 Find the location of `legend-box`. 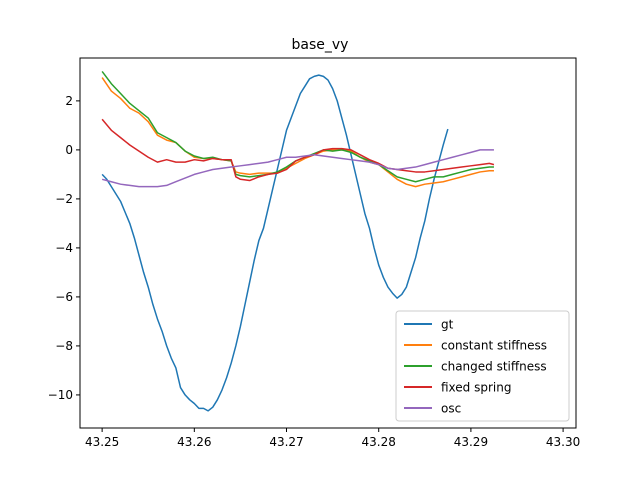

legend-box is located at coordinates (482, 366).